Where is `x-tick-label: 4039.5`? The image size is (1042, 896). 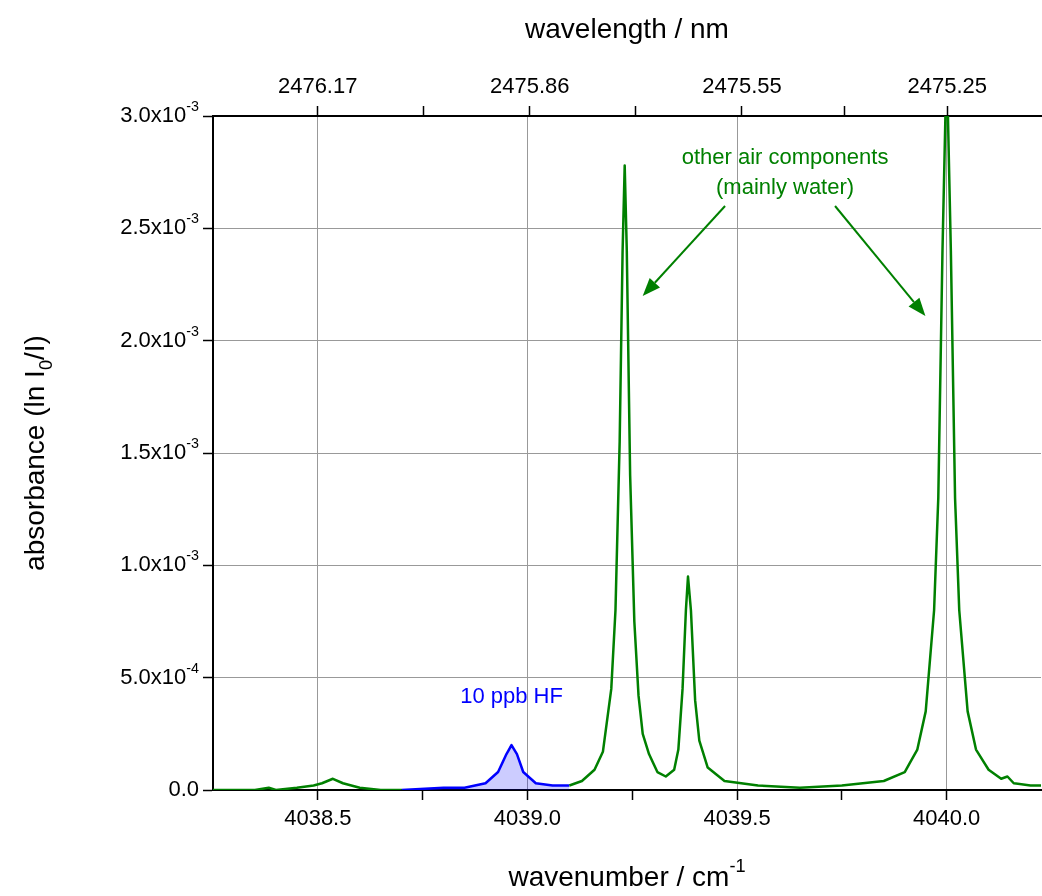
x-tick-label: 4039.5 is located at coordinates (737, 818).